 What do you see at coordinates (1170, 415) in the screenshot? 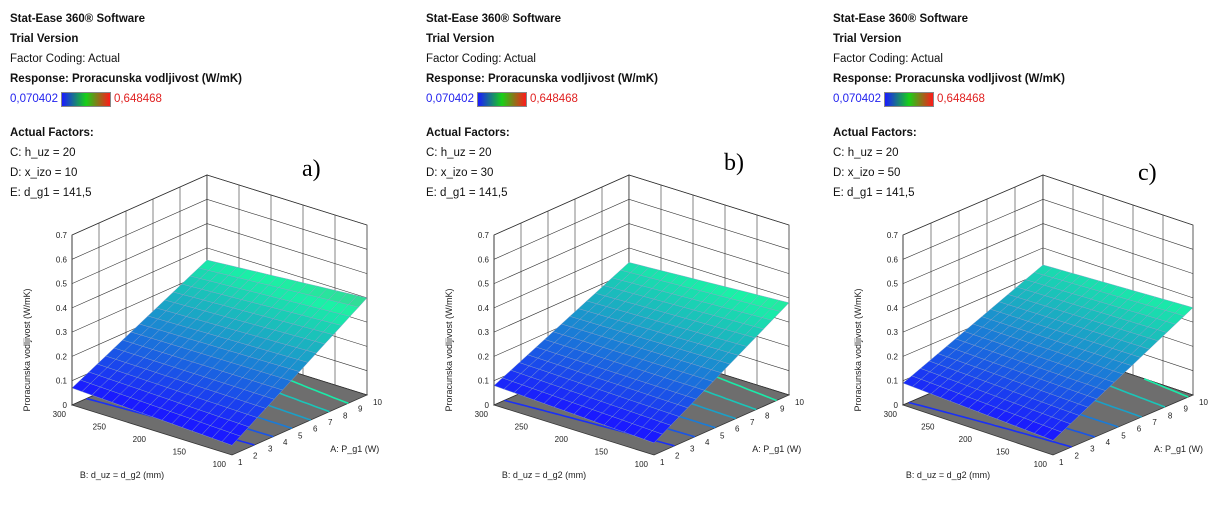
I see `x-tick-label: 8` at bounding box center [1170, 415].